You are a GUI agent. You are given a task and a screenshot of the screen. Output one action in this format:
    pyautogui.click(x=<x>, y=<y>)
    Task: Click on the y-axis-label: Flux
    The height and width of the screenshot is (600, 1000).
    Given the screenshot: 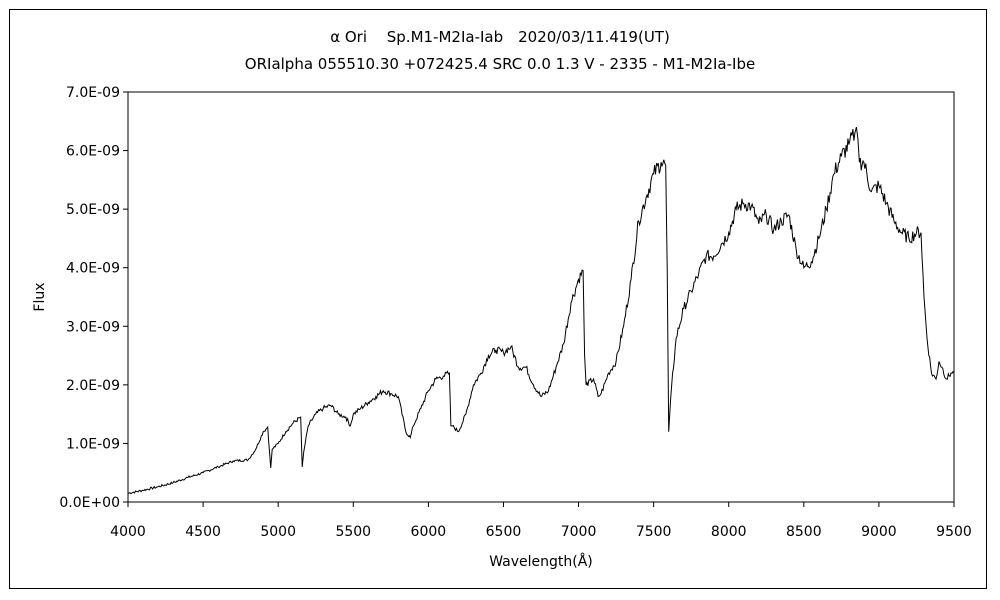 What is the action you would take?
    pyautogui.click(x=40, y=296)
    